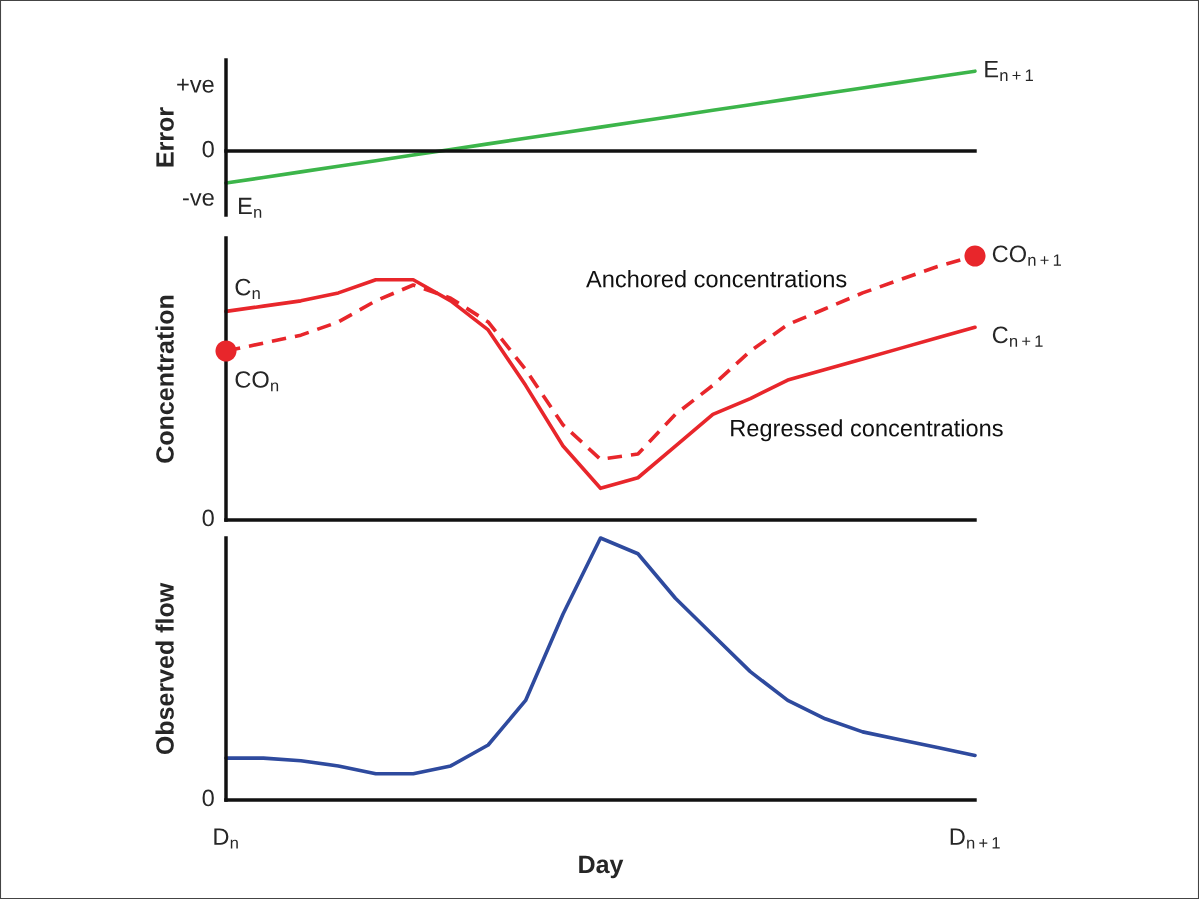 This screenshot has width=1199, height=899. What do you see at coordinates (164, 668) in the screenshot?
I see `y-axis-title: Observed flow` at bounding box center [164, 668].